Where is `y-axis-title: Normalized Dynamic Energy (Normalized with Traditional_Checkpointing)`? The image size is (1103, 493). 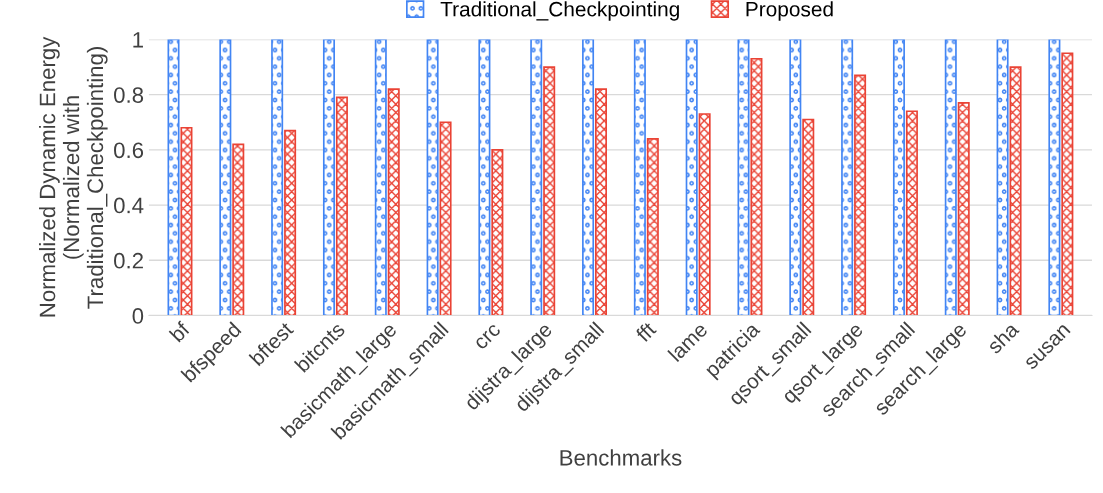
y-axis-title: Normalized Dynamic Energy (Normalized with Traditional_Checkpointing) is located at coordinates (73, 176).